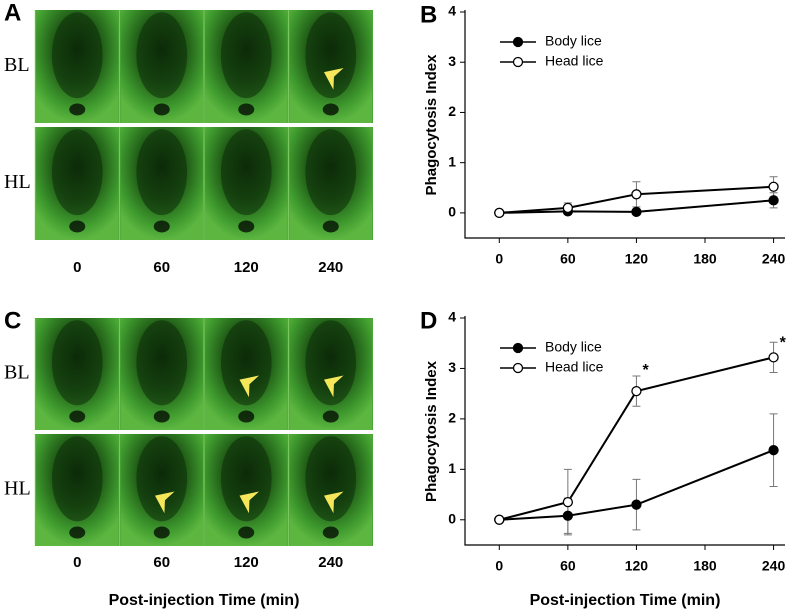  What do you see at coordinates (12, 320) in the screenshot?
I see `panel-label: C` at bounding box center [12, 320].